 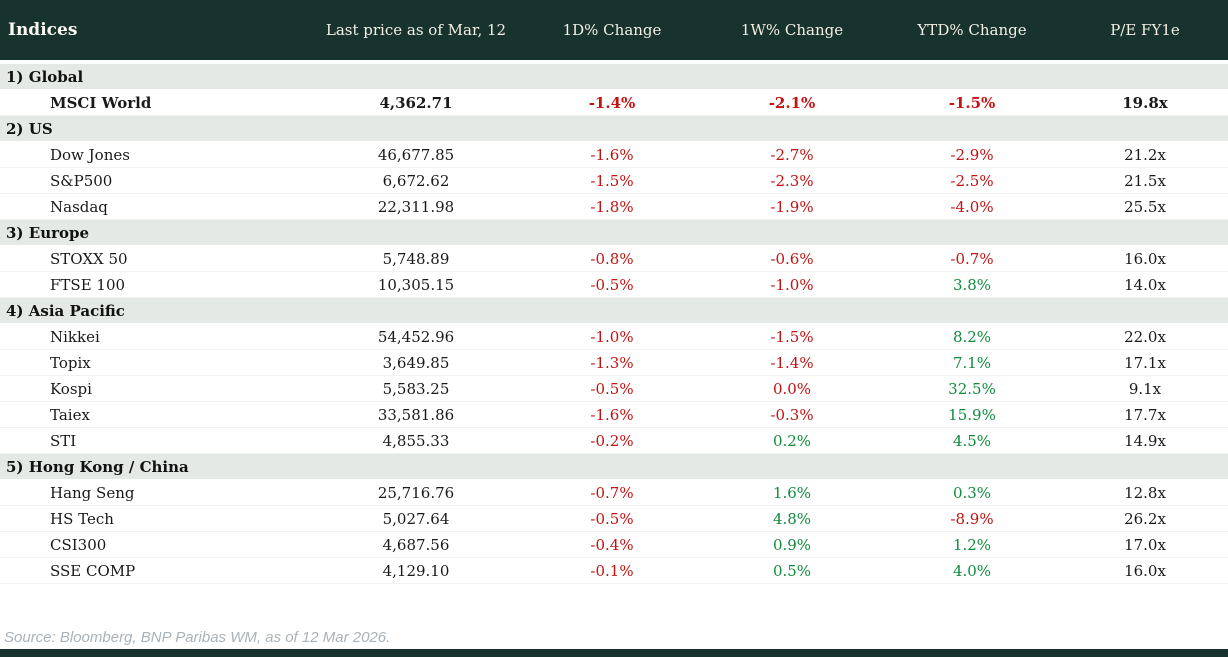 What do you see at coordinates (1145, 180) in the screenshot?
I see `pe-value: 21.5x` at bounding box center [1145, 180].